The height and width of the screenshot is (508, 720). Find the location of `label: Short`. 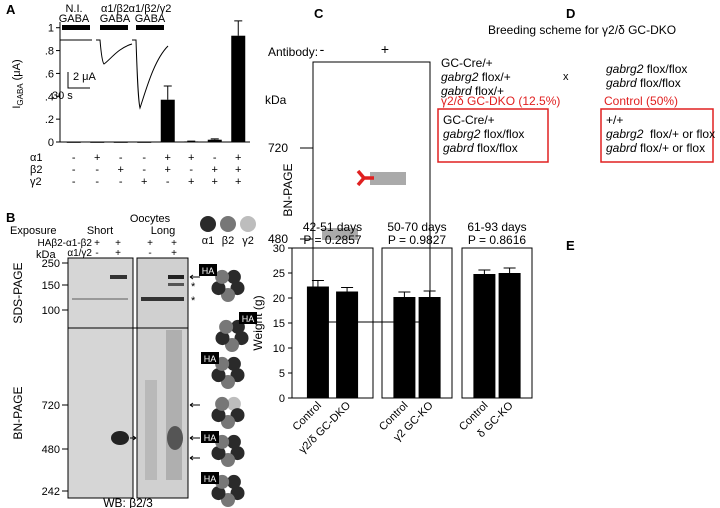

label: Short is located at coordinates (100, 231).